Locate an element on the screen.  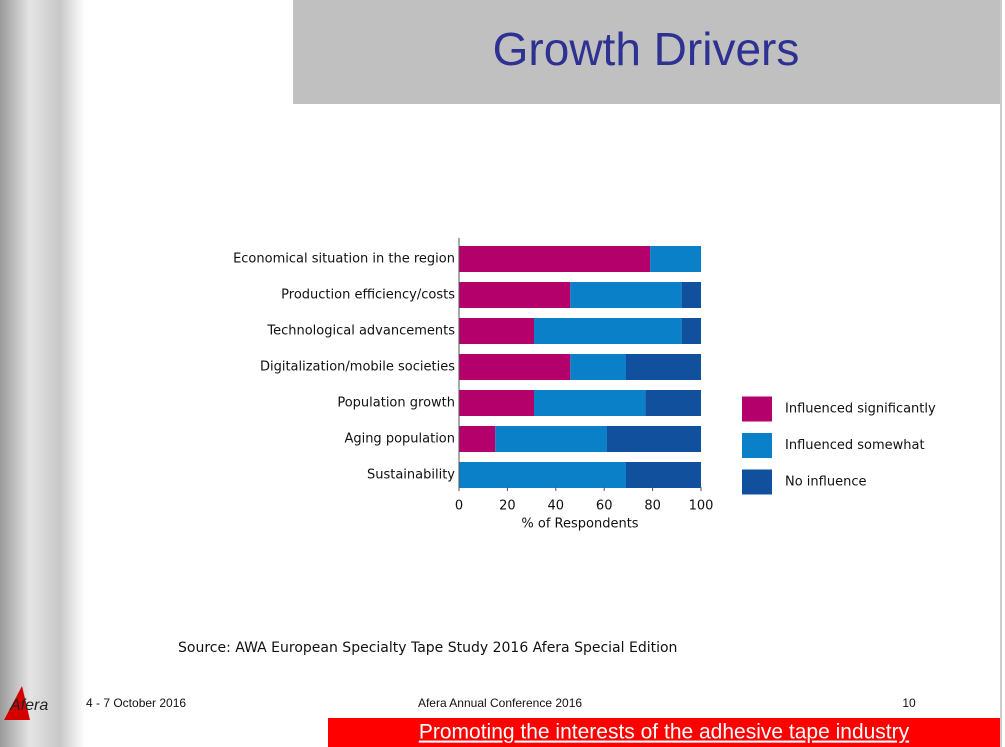
banner is located at coordinates (664, 732).